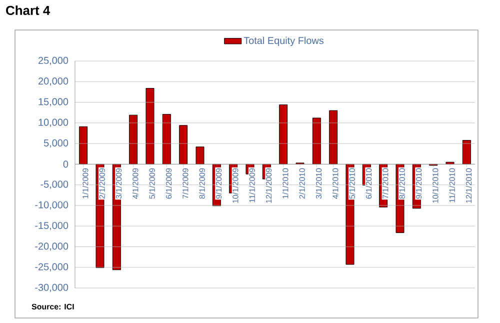 This screenshot has width=500, height=323. I want to click on chart-title: Chart 4, so click(28, 11).